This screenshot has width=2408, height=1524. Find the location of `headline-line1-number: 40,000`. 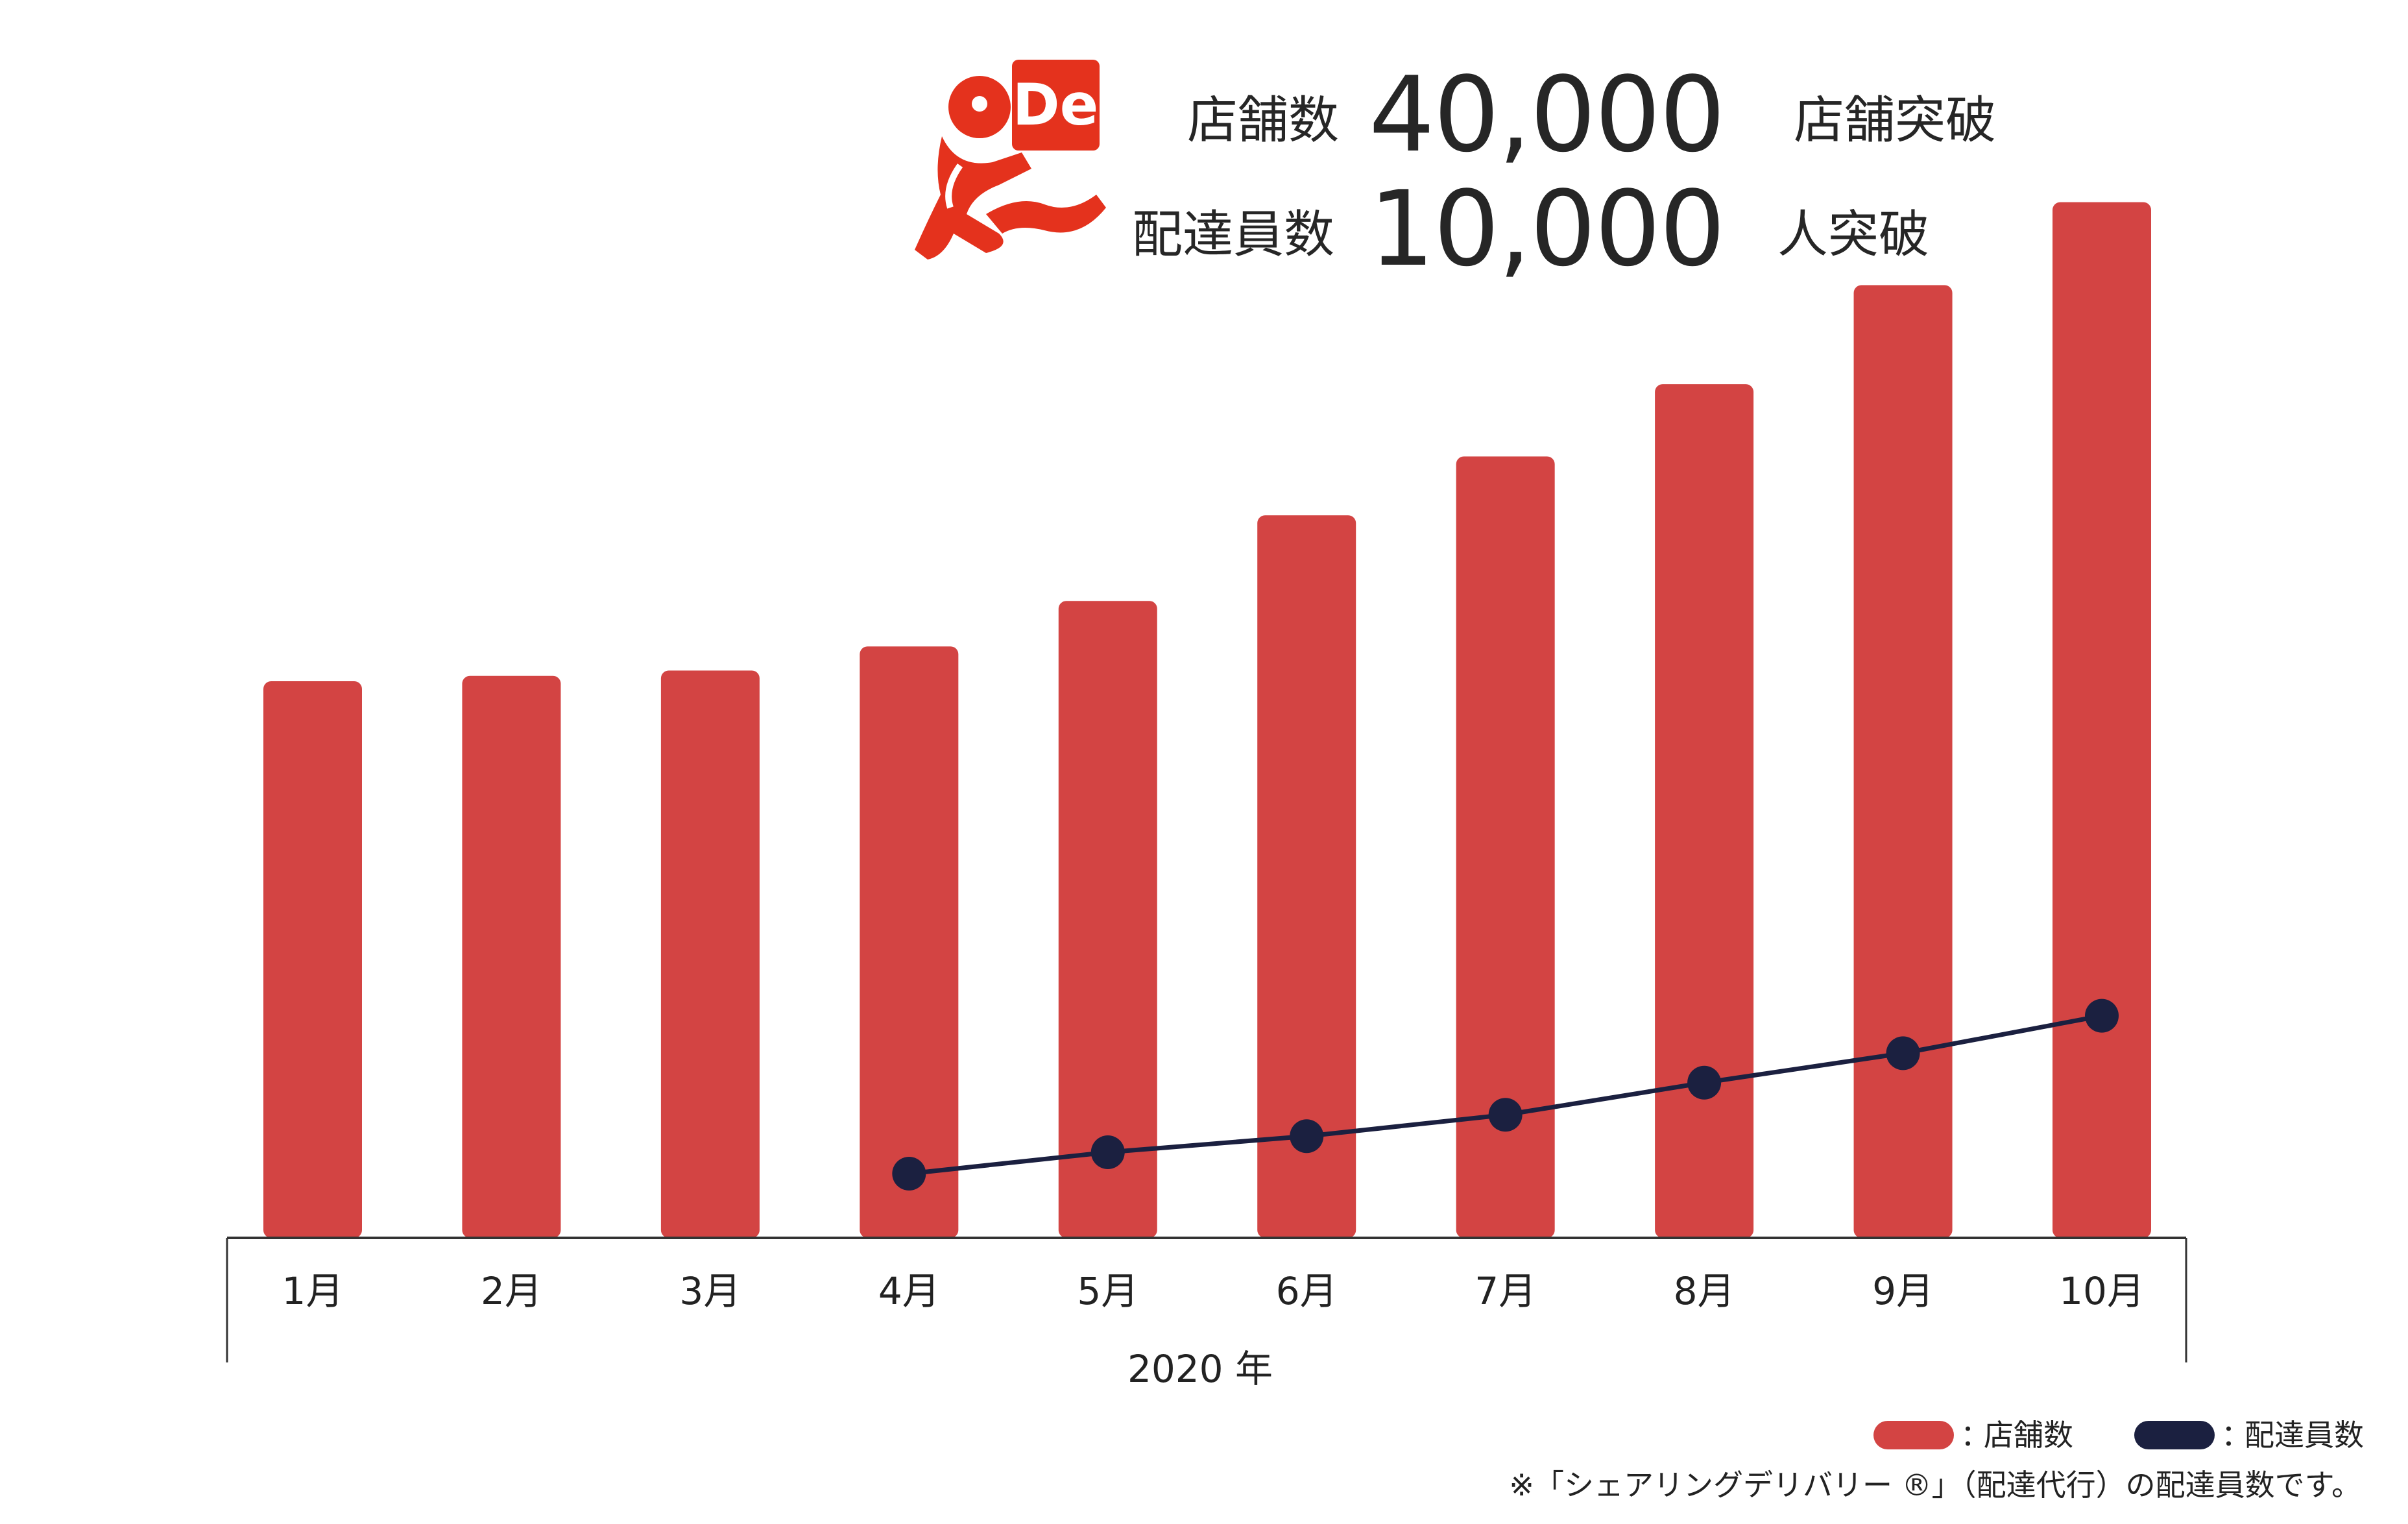

headline-line1-number: 40,000 is located at coordinates (1546, 114).